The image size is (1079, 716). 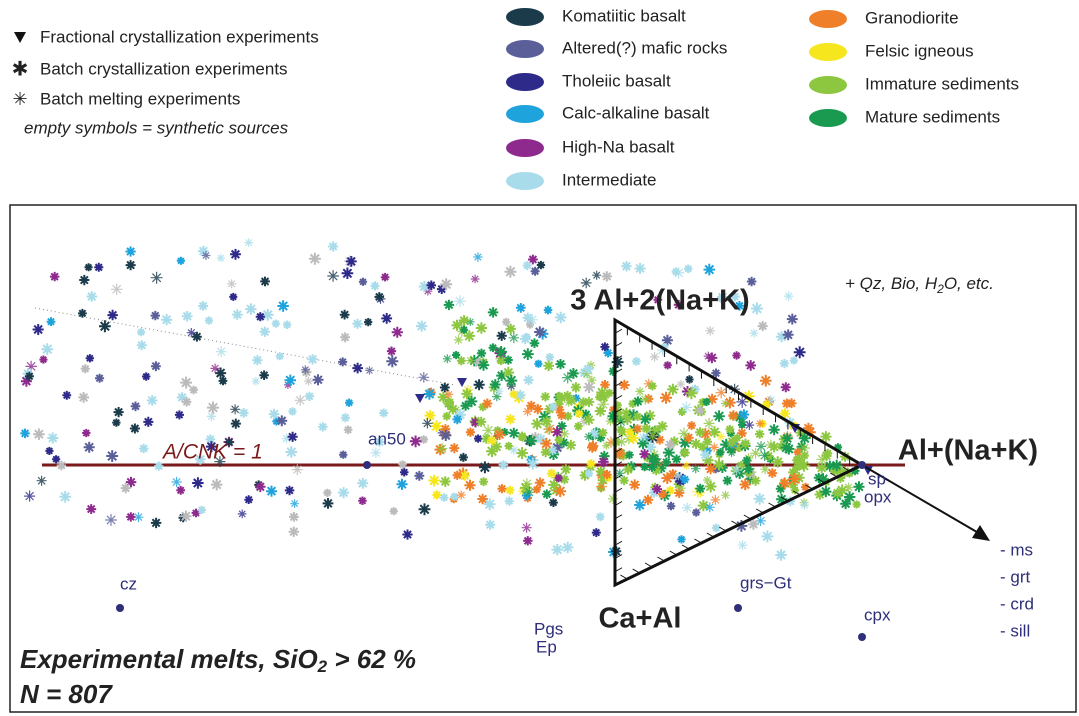 I want to click on legend-text: High-Na basalt, so click(x=618, y=146).